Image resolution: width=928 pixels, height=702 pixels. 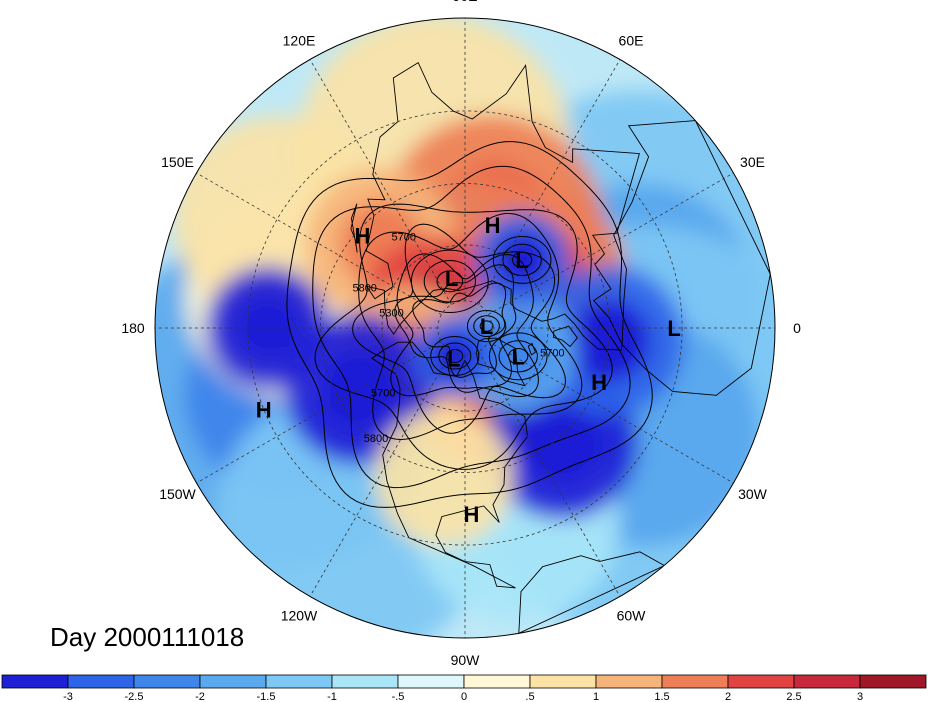 What do you see at coordinates (632, 616) in the screenshot?
I see `longitude-label: 60W` at bounding box center [632, 616].